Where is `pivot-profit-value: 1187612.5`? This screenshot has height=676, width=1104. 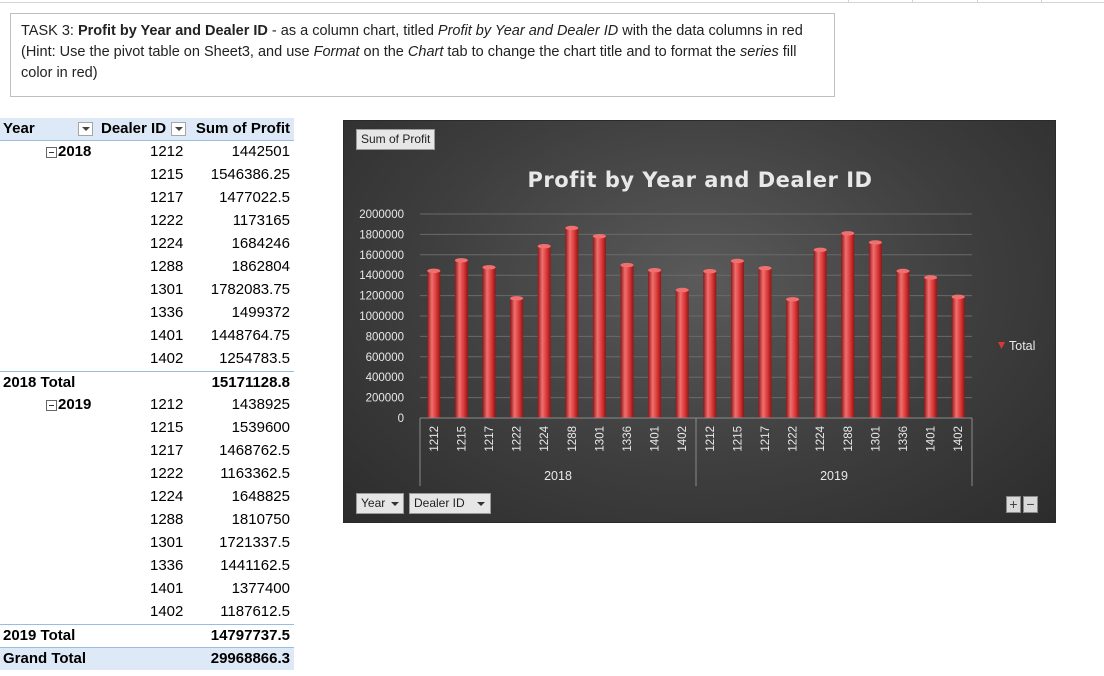 pivot-profit-value: 1187612.5 is located at coordinates (255, 611).